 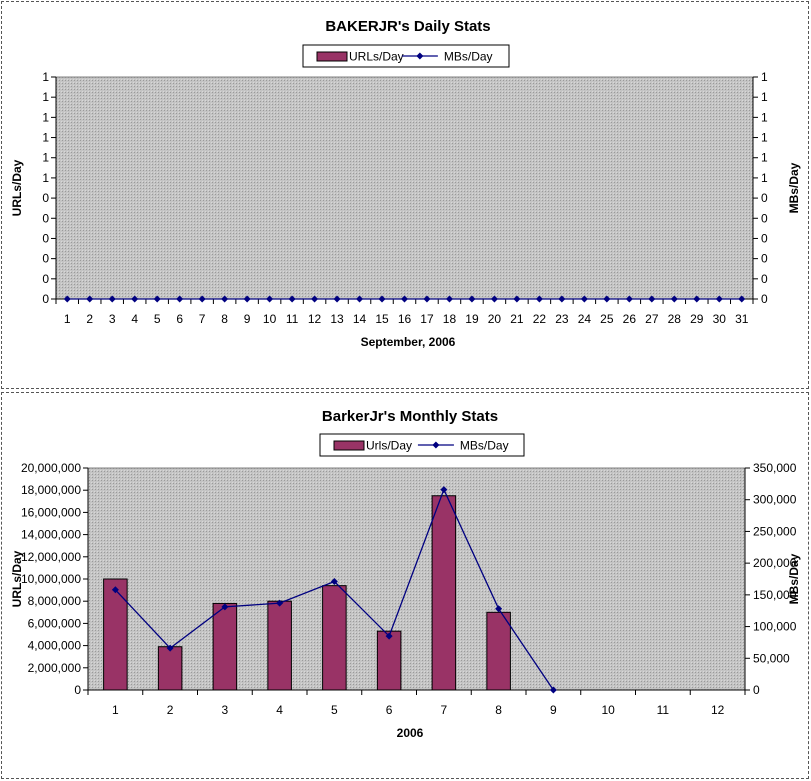 What do you see at coordinates (55, 601) in the screenshot?
I see `y-left-tick-label: 8,000,000` at bounding box center [55, 601].